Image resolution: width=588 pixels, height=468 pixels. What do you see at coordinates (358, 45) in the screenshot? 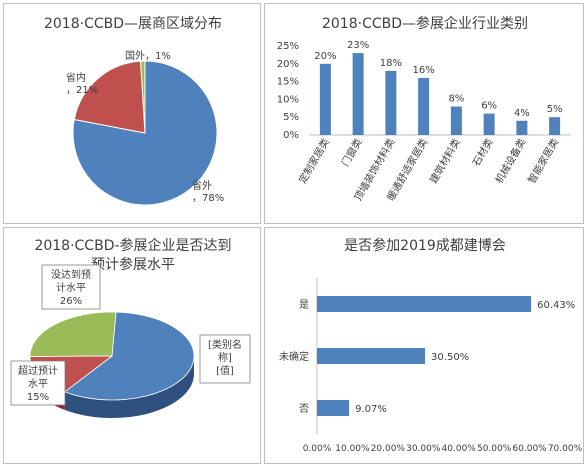
I see `bar-data-label: 23%` at bounding box center [358, 45].